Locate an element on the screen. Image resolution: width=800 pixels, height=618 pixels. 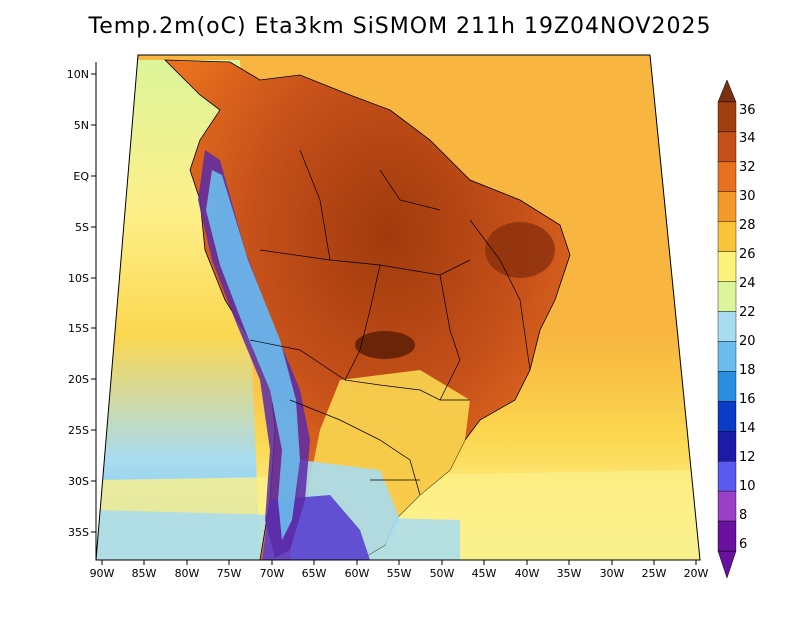
colorbar-label: 18 is located at coordinates (747, 370).